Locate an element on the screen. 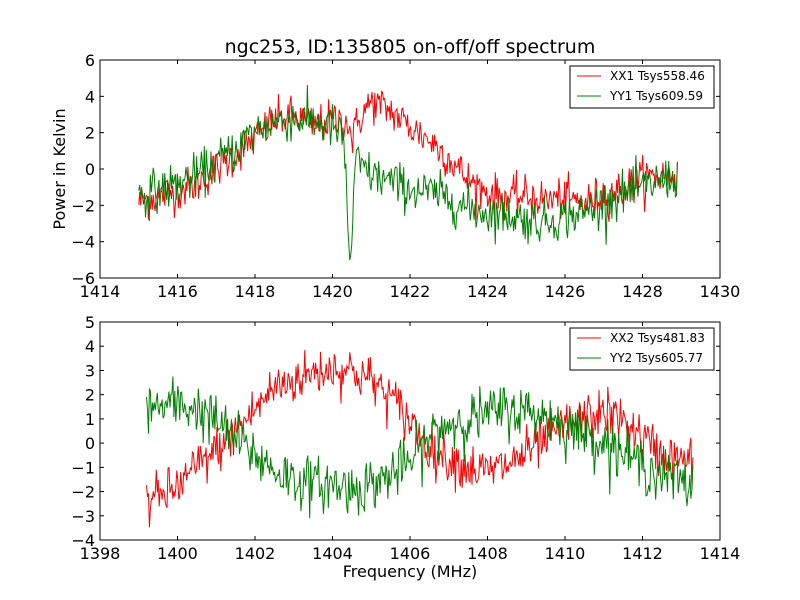  bottom-xtick-label: 1406 is located at coordinates (410, 553).